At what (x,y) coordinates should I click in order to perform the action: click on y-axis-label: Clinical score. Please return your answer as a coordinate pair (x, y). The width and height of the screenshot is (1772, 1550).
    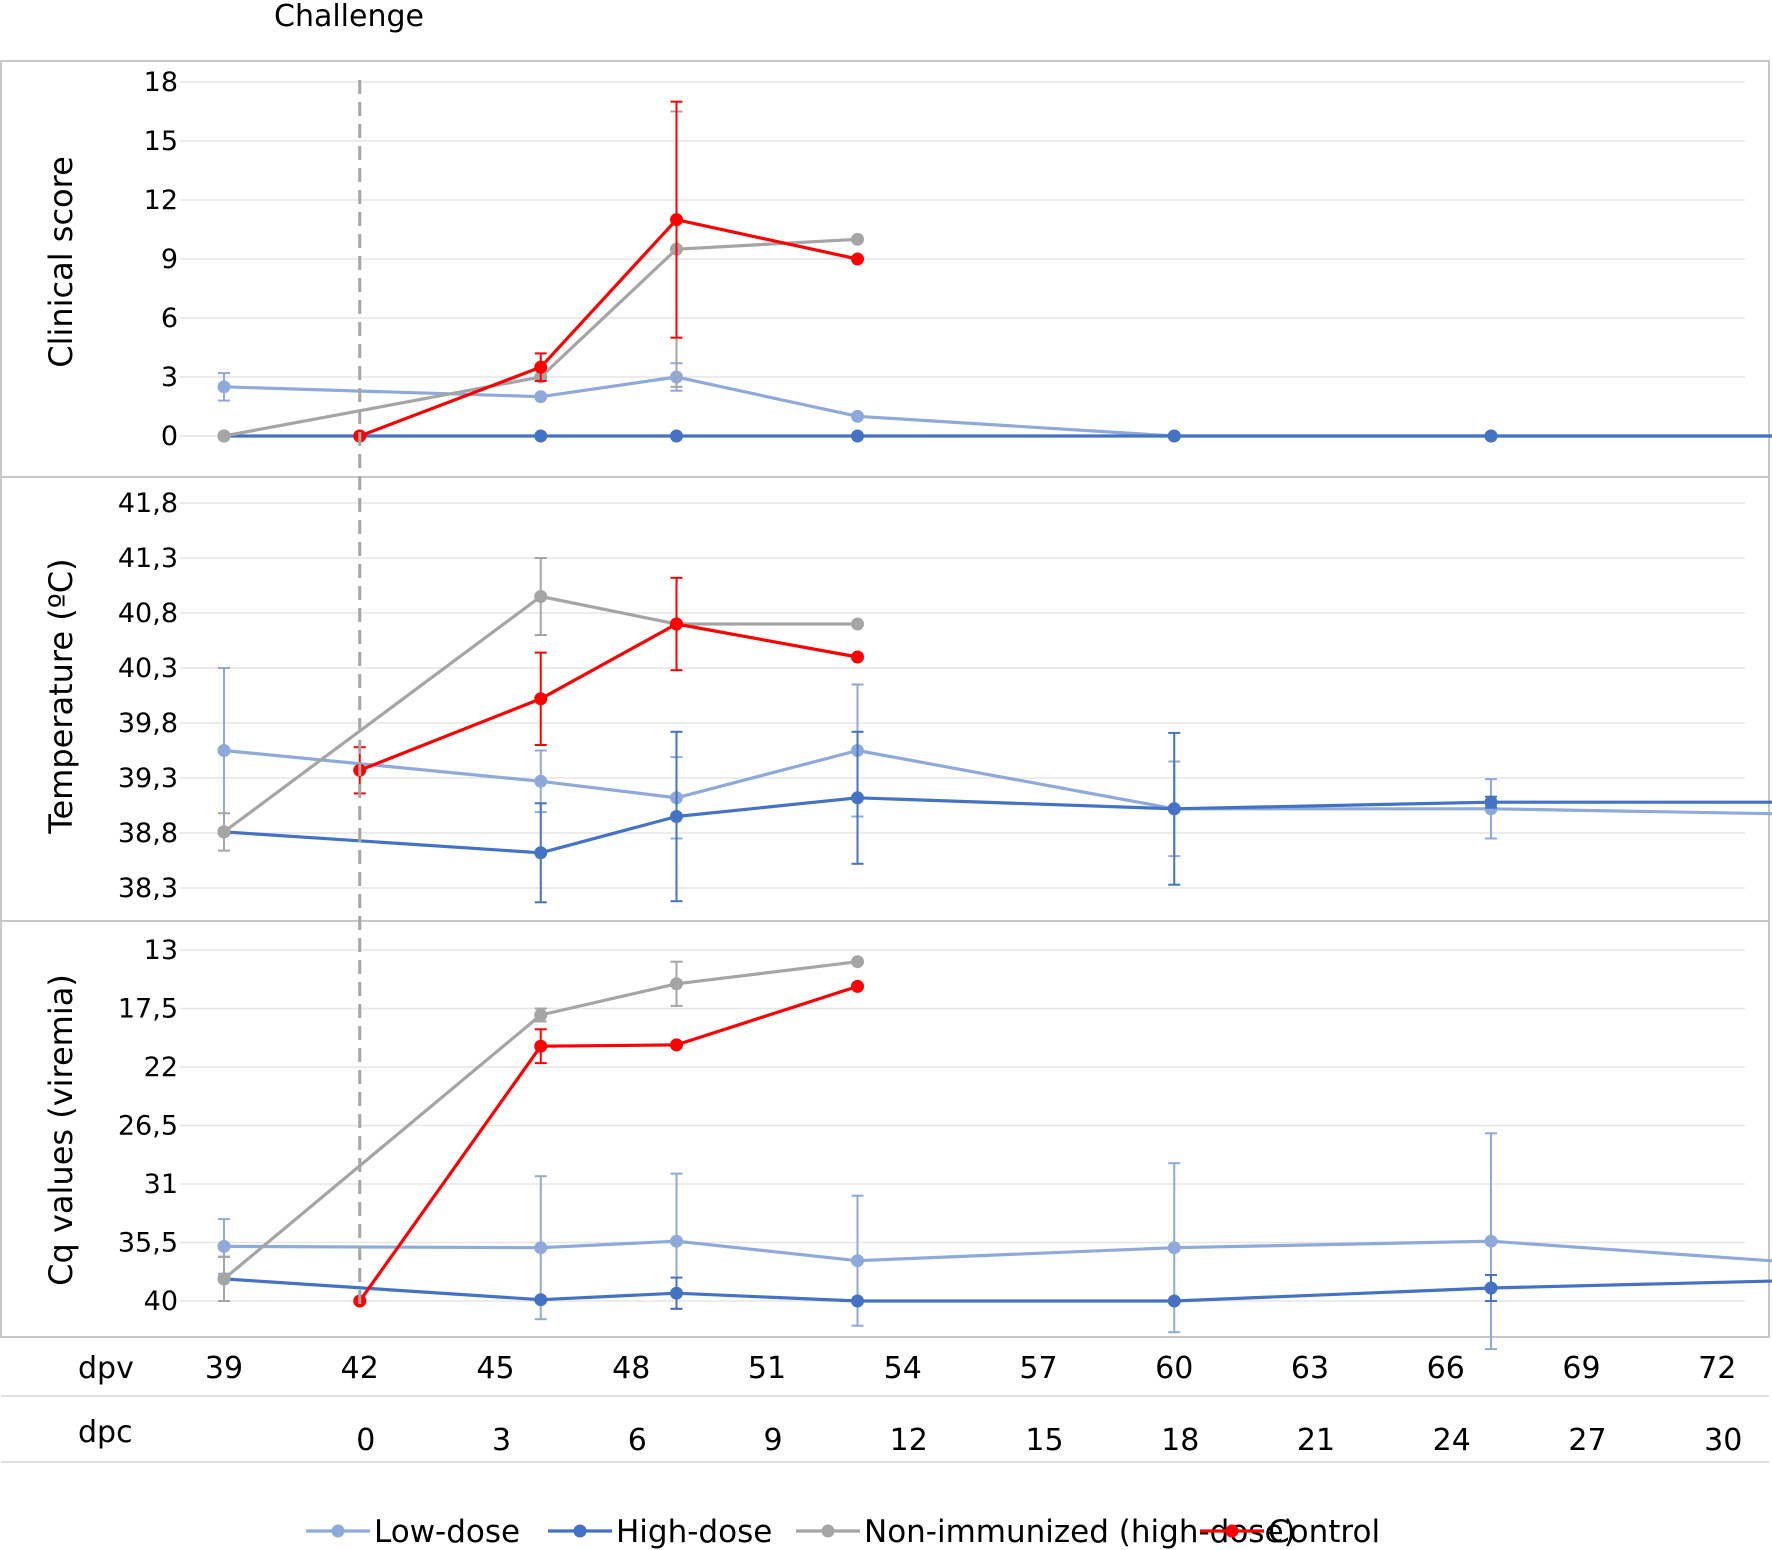
    Looking at the image, I should click on (61, 262).